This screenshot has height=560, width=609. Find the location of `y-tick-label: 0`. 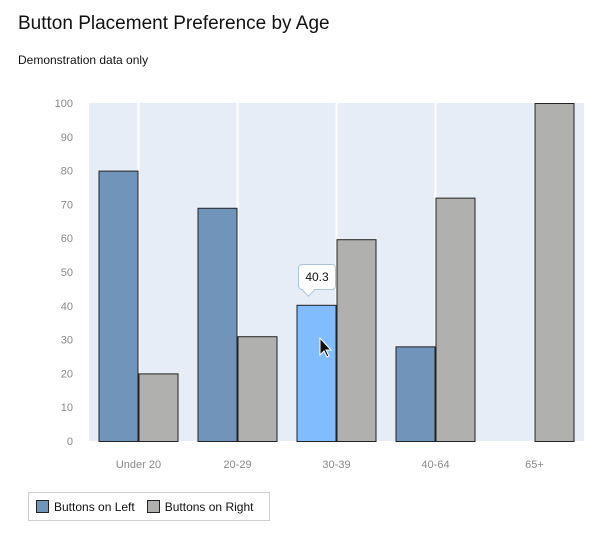

y-tick-label: 0 is located at coordinates (70, 442).